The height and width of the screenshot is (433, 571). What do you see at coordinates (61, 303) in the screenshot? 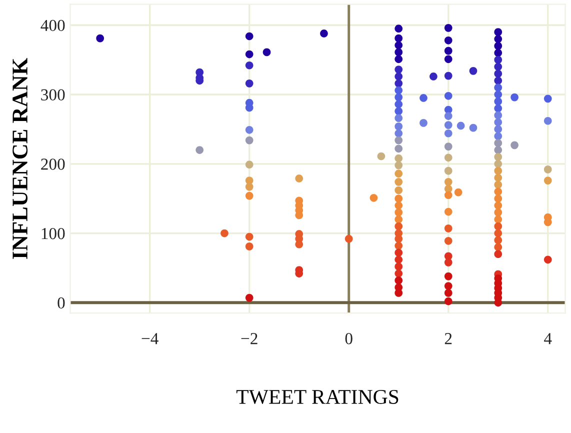
I see `y-tick-label: 0` at bounding box center [61, 303].